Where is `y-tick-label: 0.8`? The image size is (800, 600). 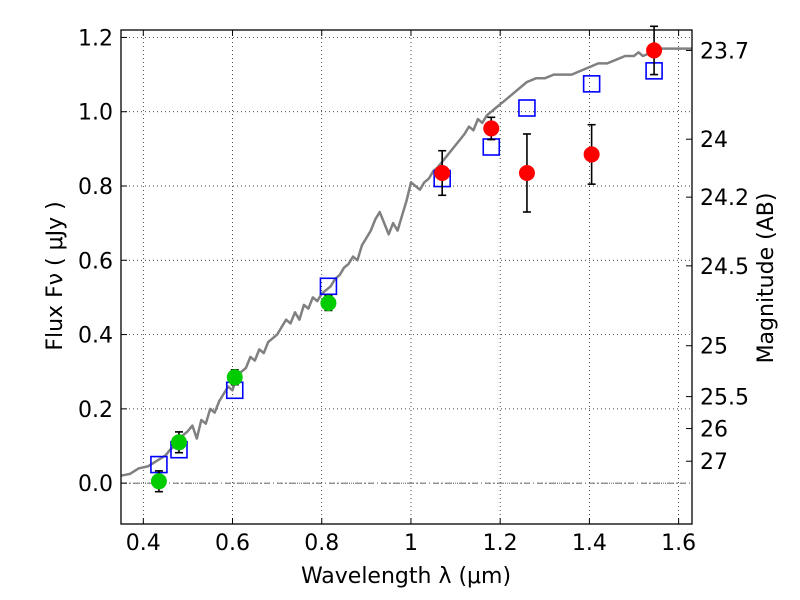
y-tick-label: 0.8 is located at coordinates (95, 187).